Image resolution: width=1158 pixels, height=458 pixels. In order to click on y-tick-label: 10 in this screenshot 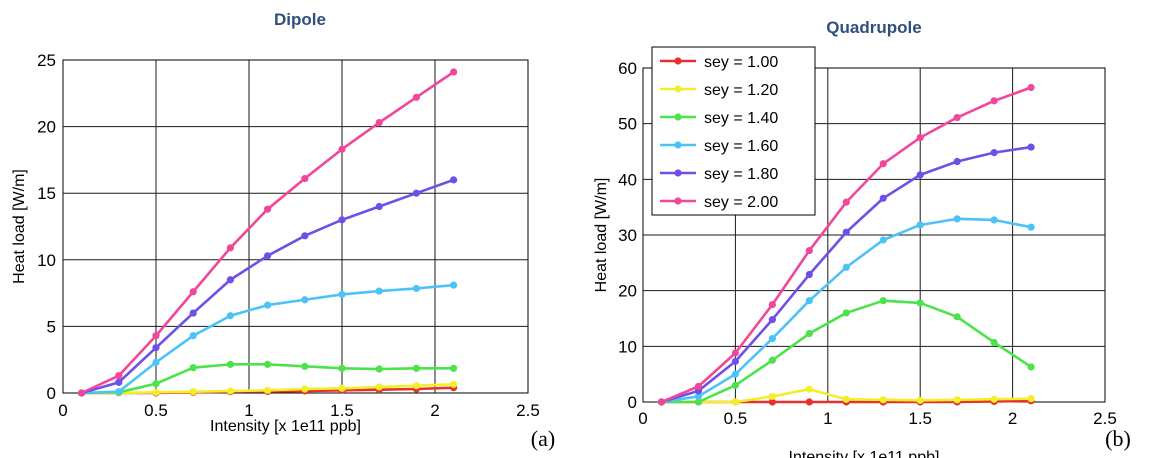, I will do `click(46, 260)`.